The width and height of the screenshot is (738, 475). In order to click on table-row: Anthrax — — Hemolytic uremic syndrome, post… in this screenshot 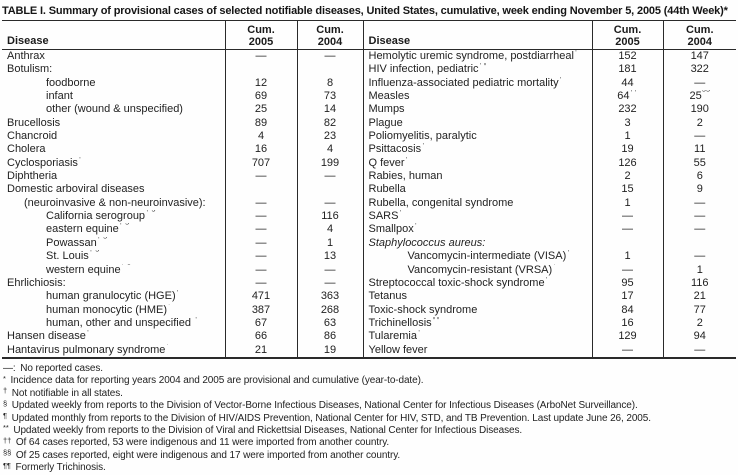, I will do `click(369, 56)`.